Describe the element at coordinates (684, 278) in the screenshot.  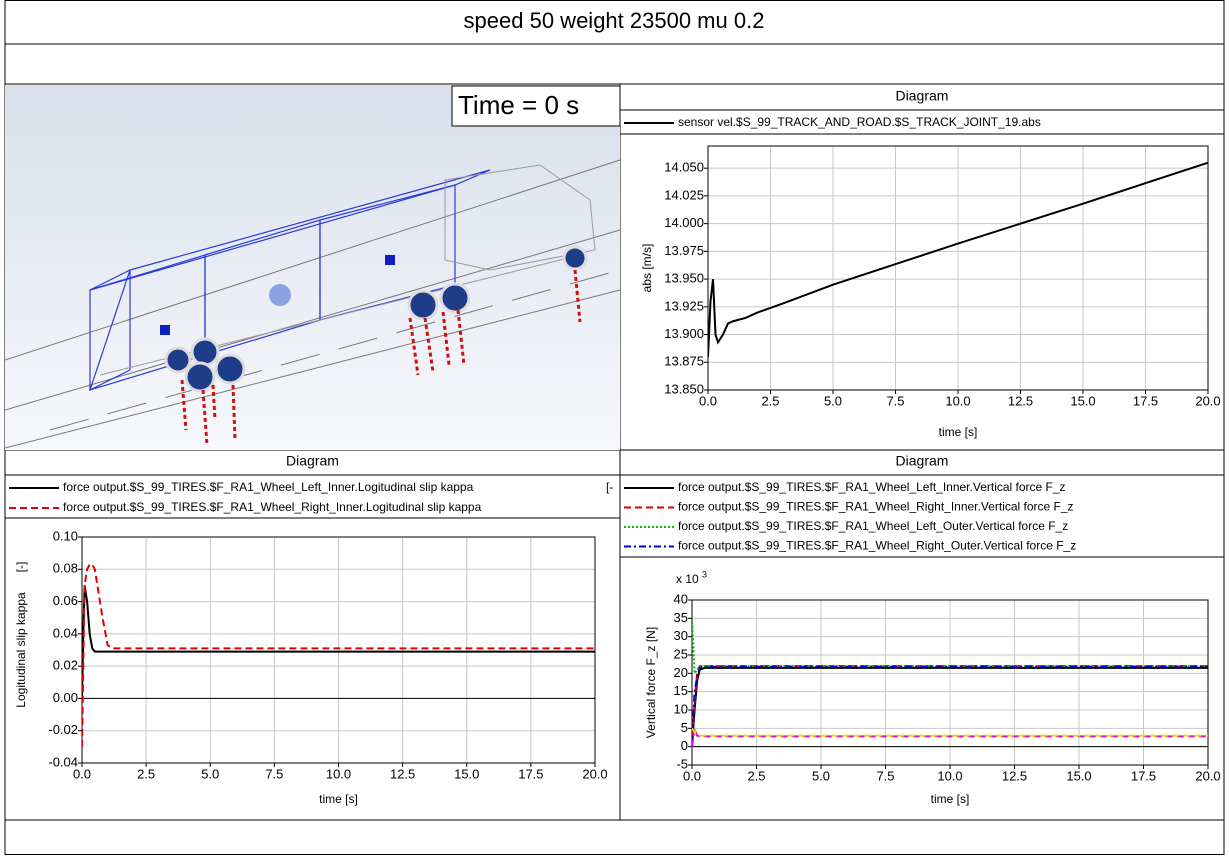
I see `y-tick-label: 13.950` at that location.